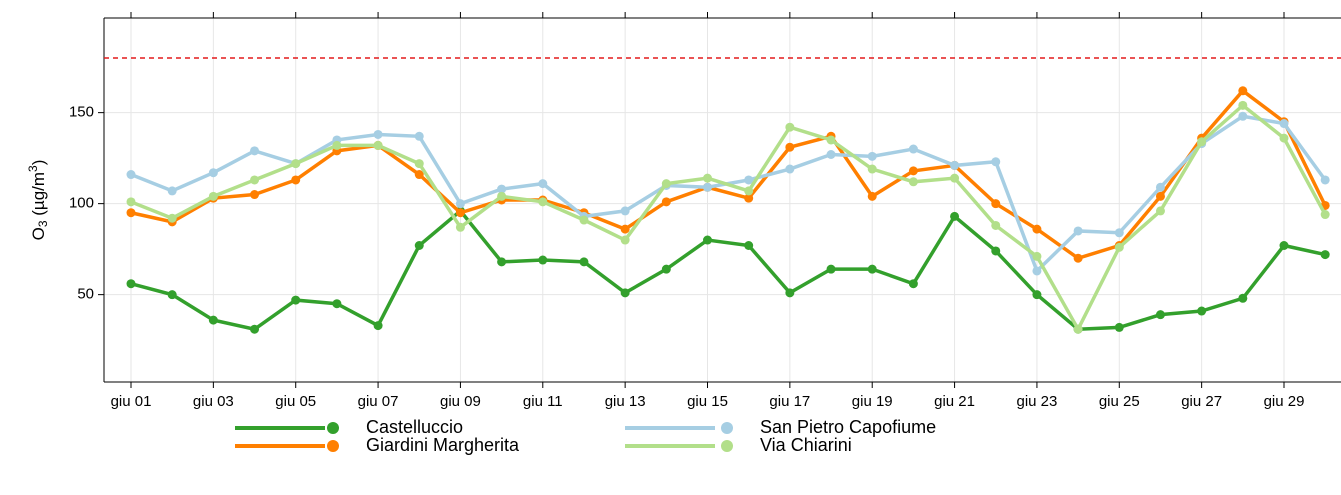 This screenshot has height=495, width=1341. What do you see at coordinates (38, 163) in the screenshot?
I see `y-label-end: )` at bounding box center [38, 163].